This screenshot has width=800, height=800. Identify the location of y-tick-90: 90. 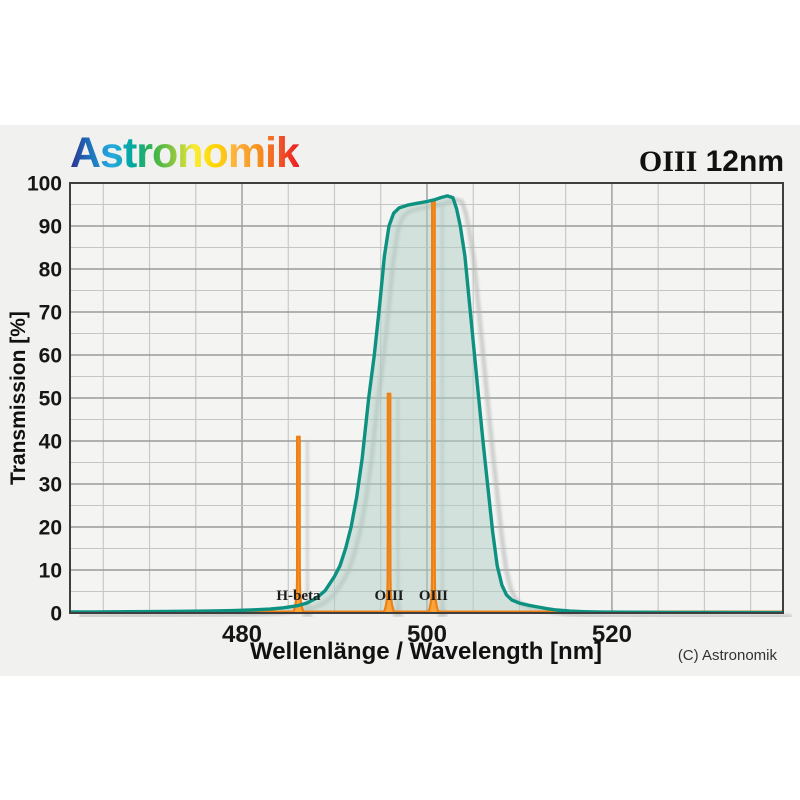
(50, 227).